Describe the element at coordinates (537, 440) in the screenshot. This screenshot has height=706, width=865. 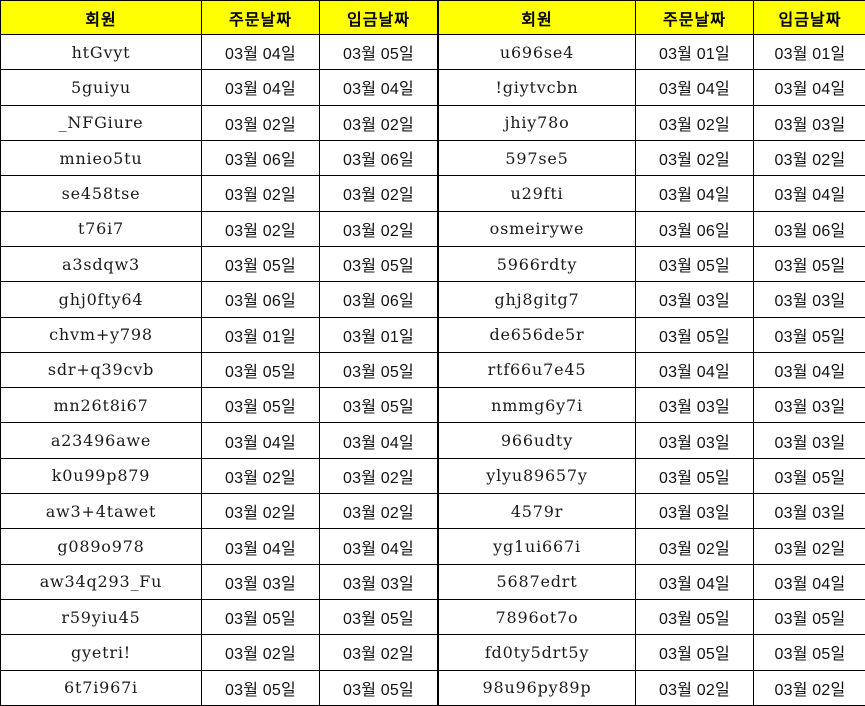
I see `cell-member: 966udty` at that location.